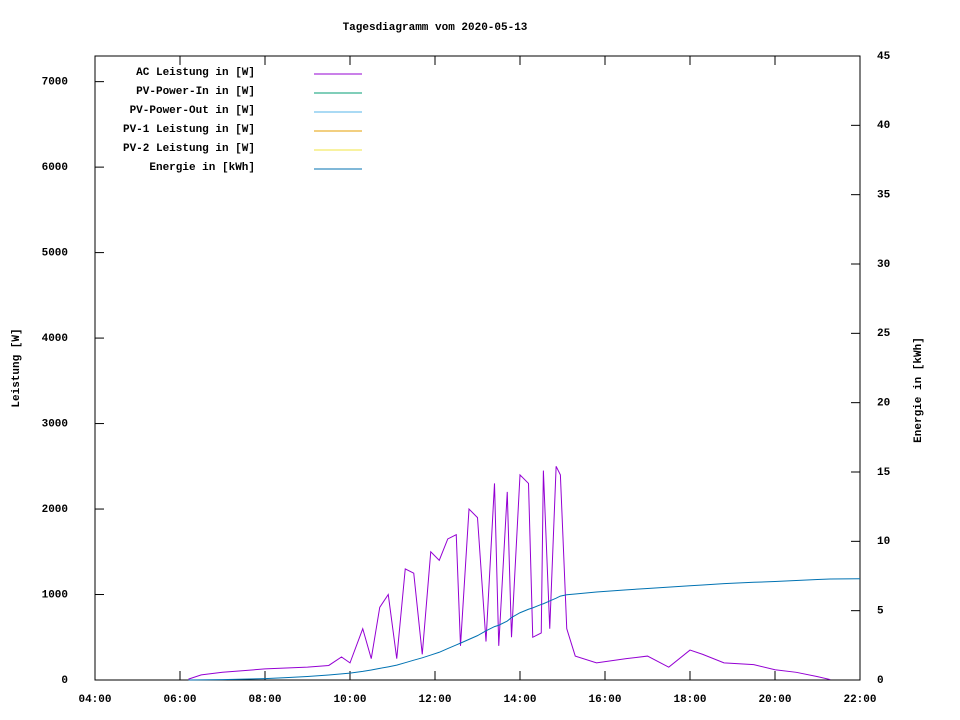  I want to click on legend-label: PV-2 Leistung in [W], so click(189, 149).